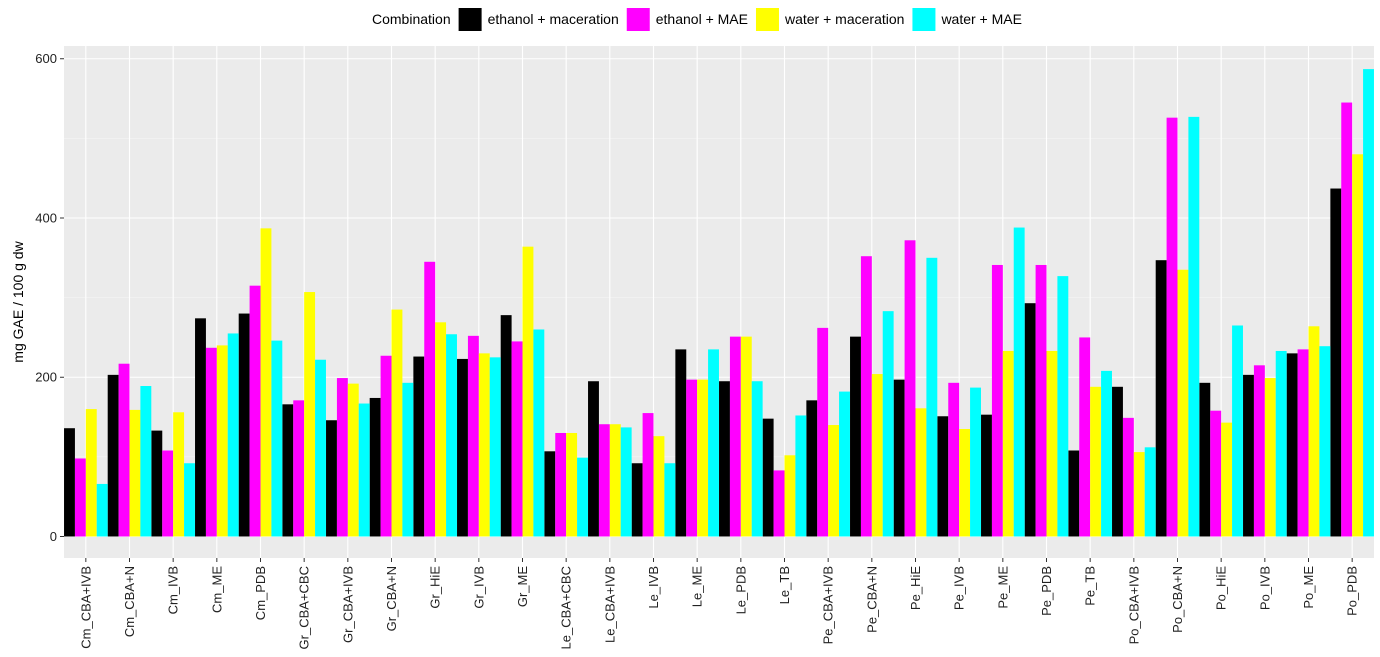 The image size is (1380, 657). I want to click on x-tick-label: Po_HiE, so click(1221, 588).